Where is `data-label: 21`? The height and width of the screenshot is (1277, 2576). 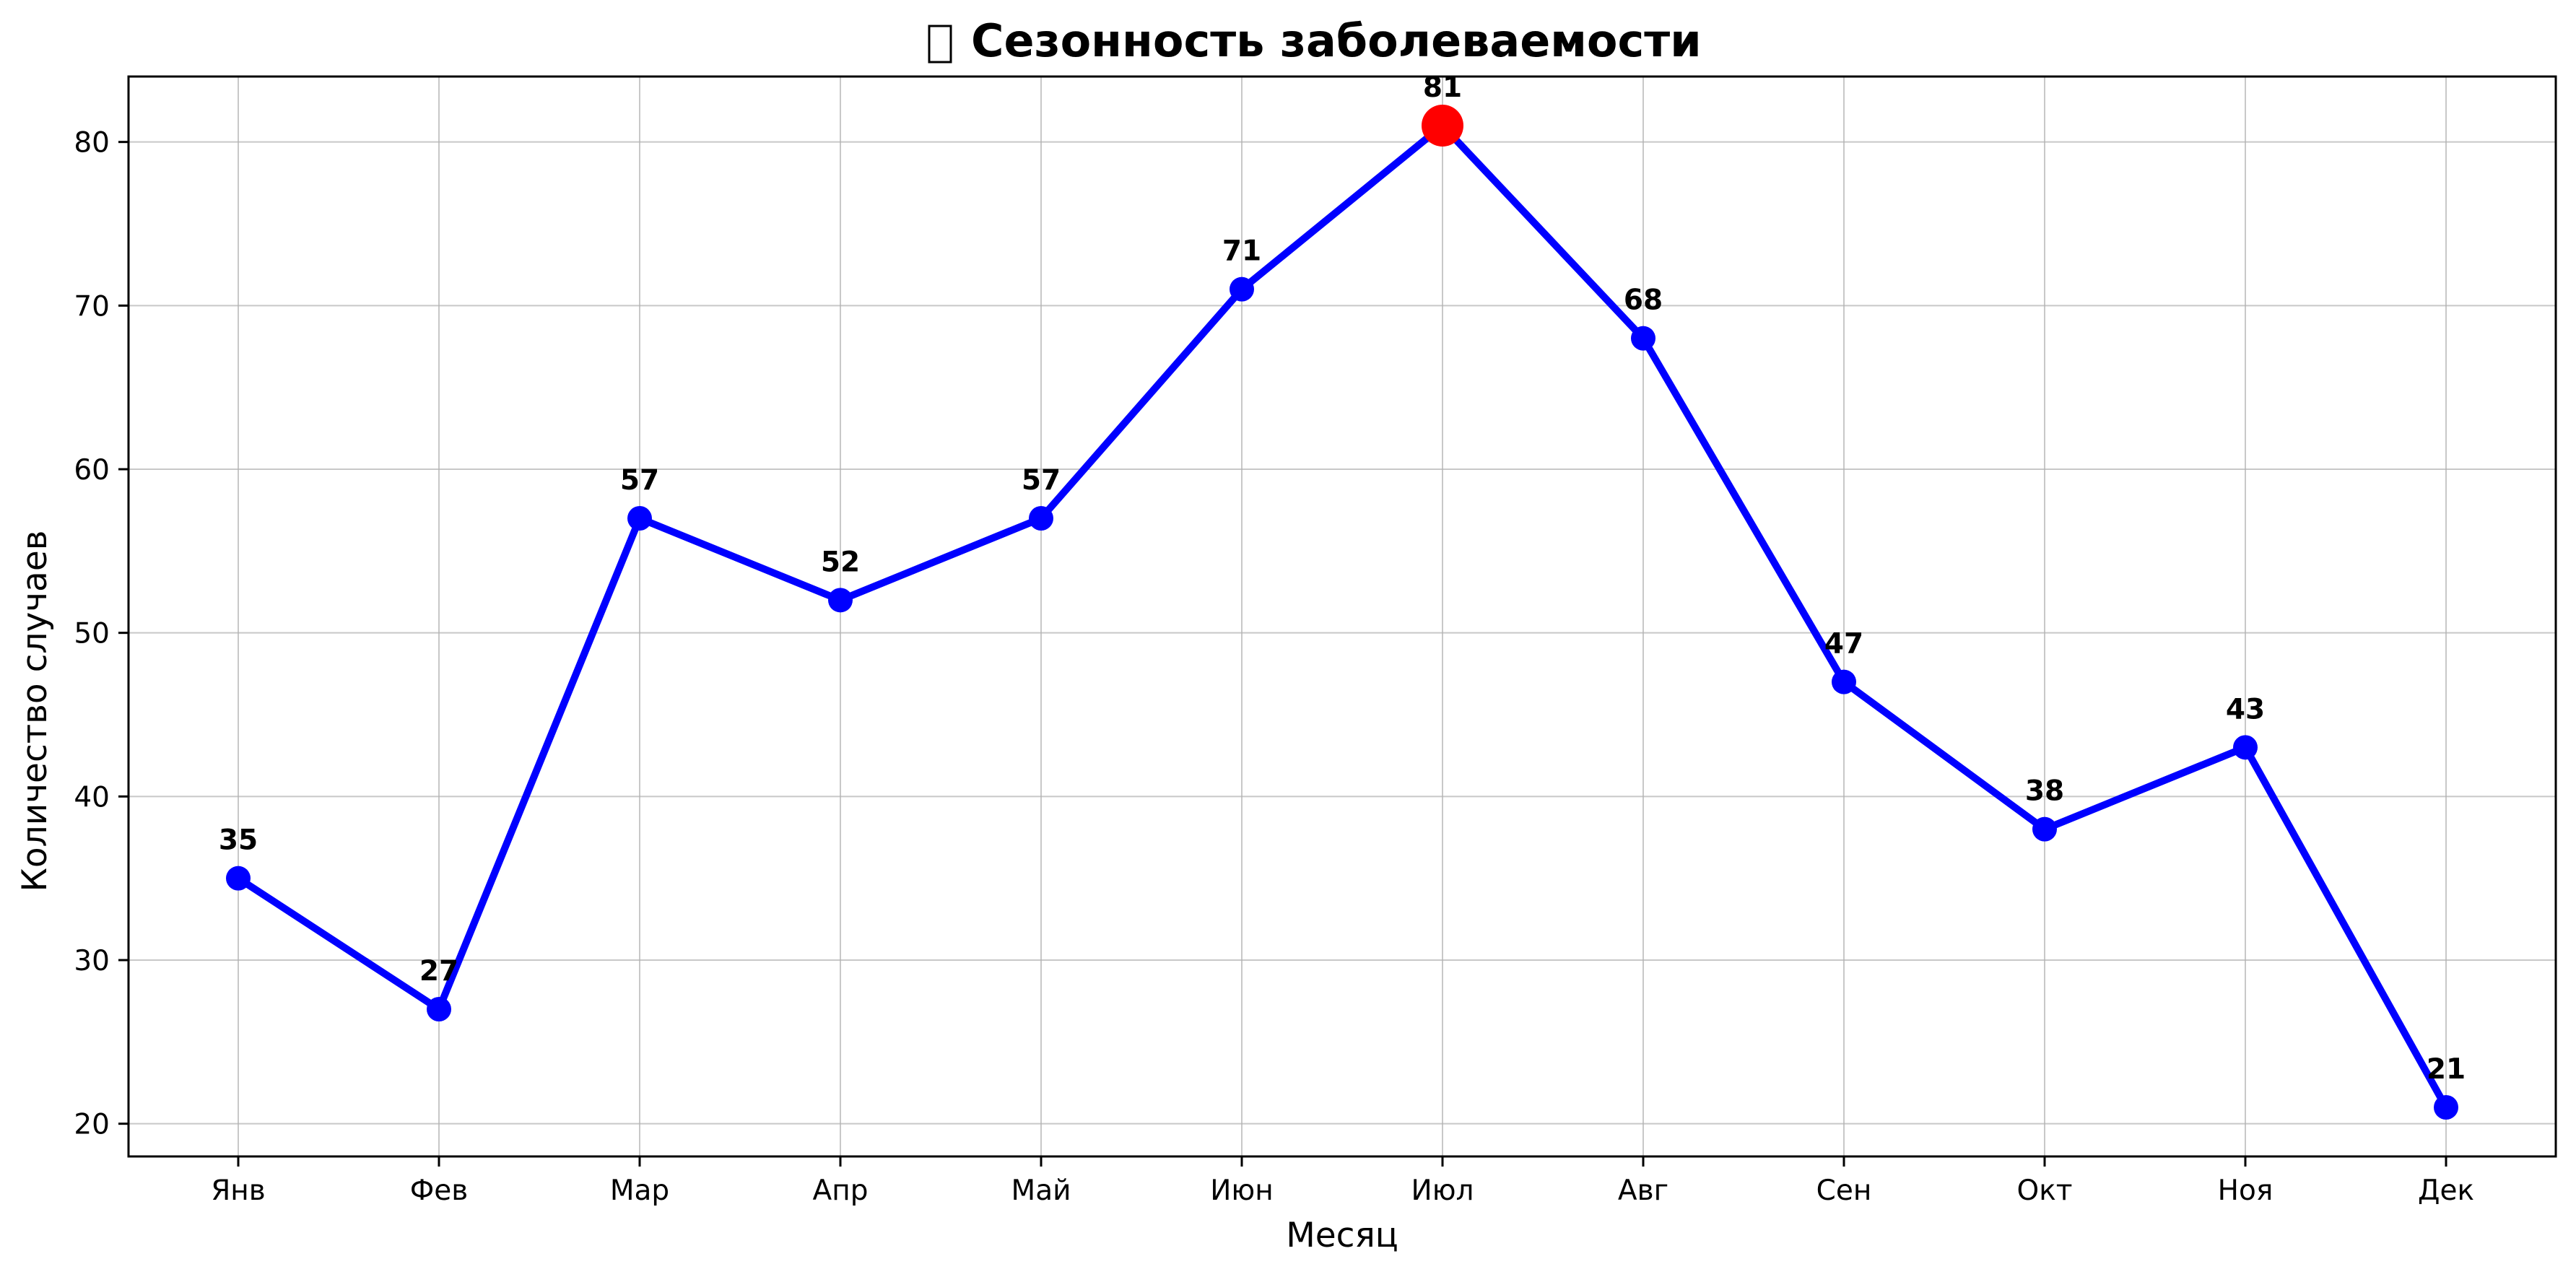 data-label: 21 is located at coordinates (2446, 1069).